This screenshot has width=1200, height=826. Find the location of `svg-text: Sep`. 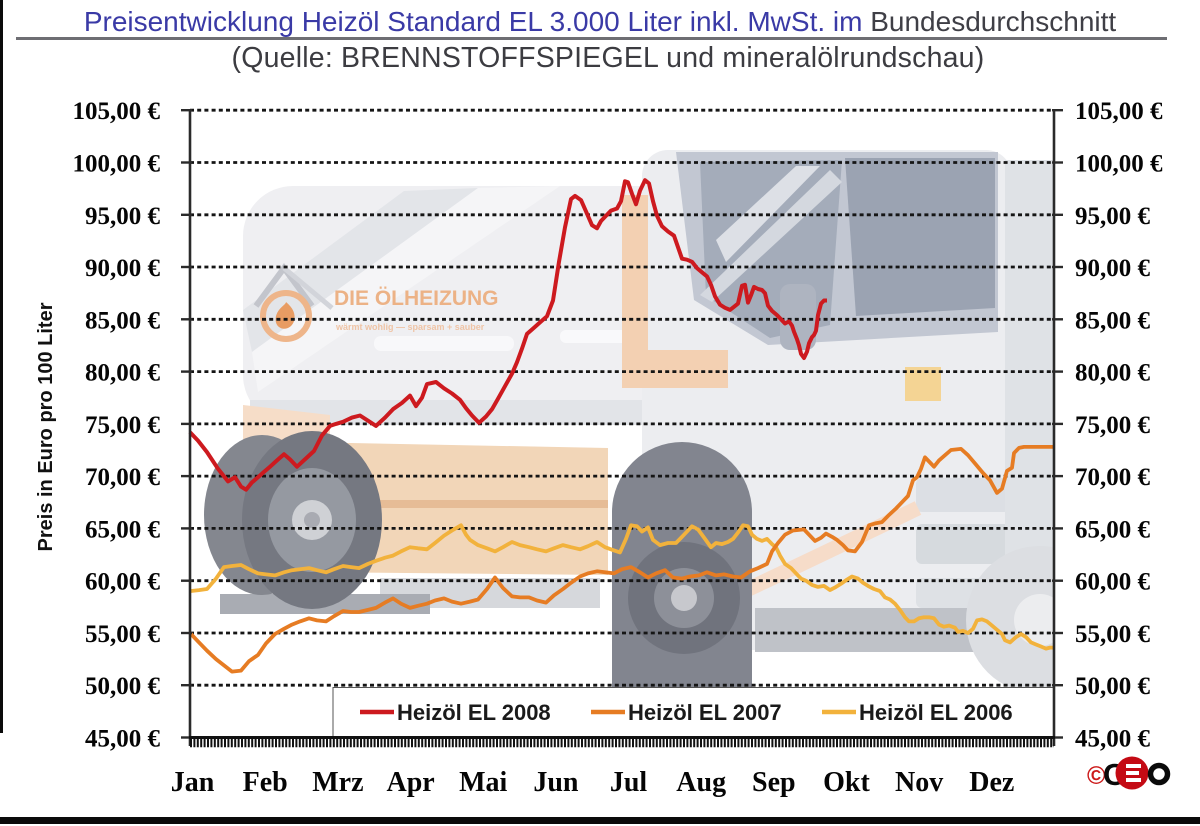

svg-text: Sep is located at coordinates (774, 782).